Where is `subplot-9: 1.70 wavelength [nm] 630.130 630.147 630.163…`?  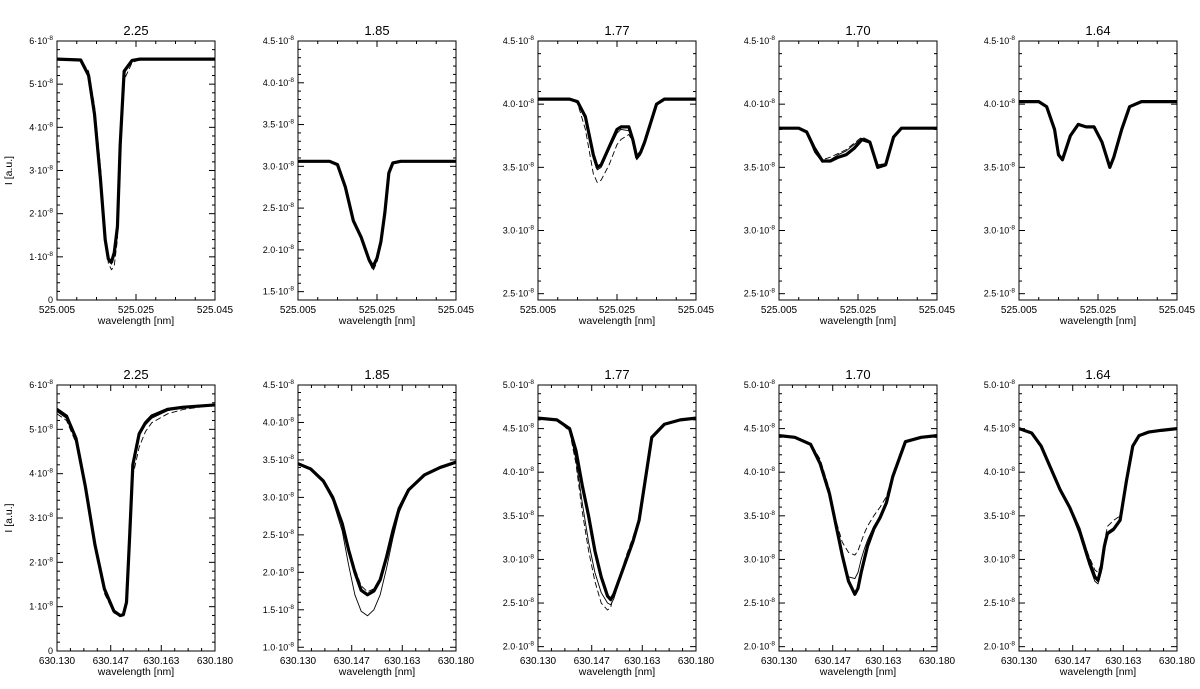 subplot-9: 1.70 wavelength [nm] 630.130 630.147 630.163… is located at coordinates (850, 522).